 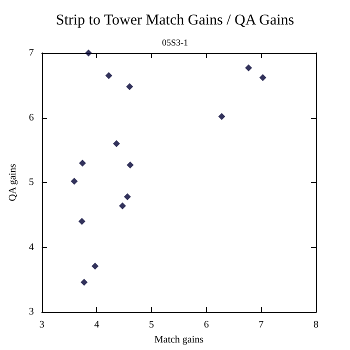 What do you see at coordinates (13, 183) in the screenshot?
I see `y-axis-title: QA gains` at bounding box center [13, 183].